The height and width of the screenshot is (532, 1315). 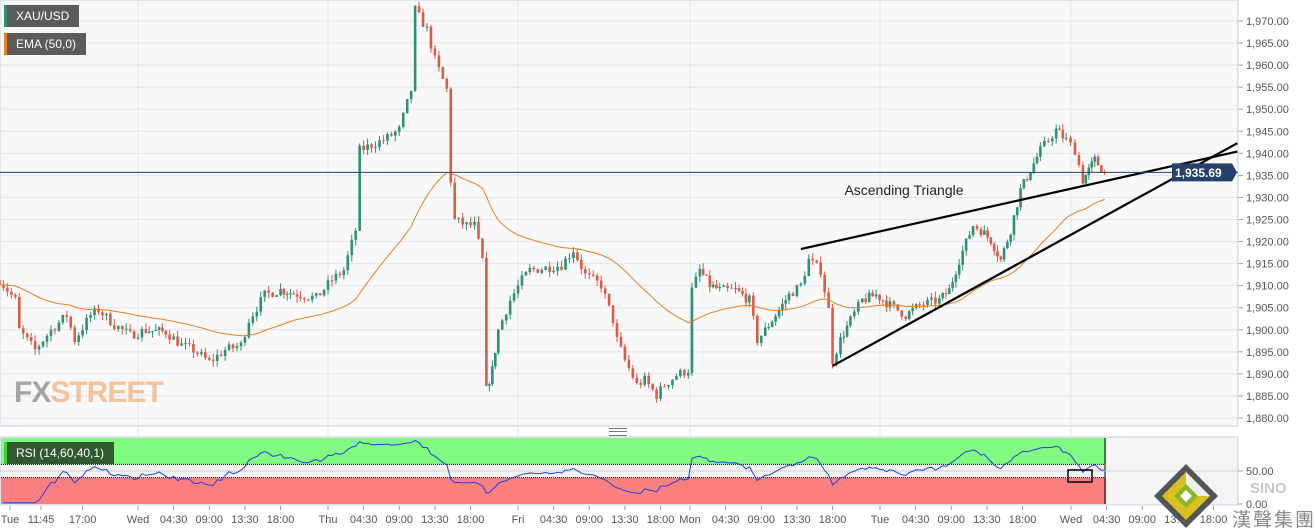 I want to click on rsi-tick-label: 0.00, so click(x=1256, y=505).